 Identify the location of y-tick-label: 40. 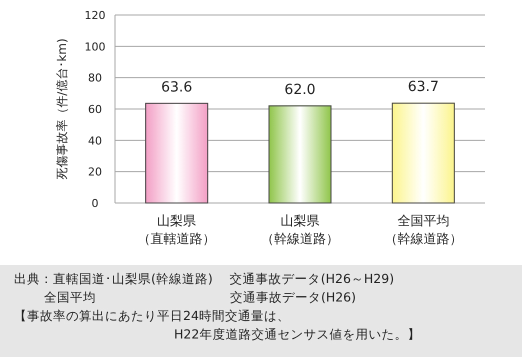
(95, 141).